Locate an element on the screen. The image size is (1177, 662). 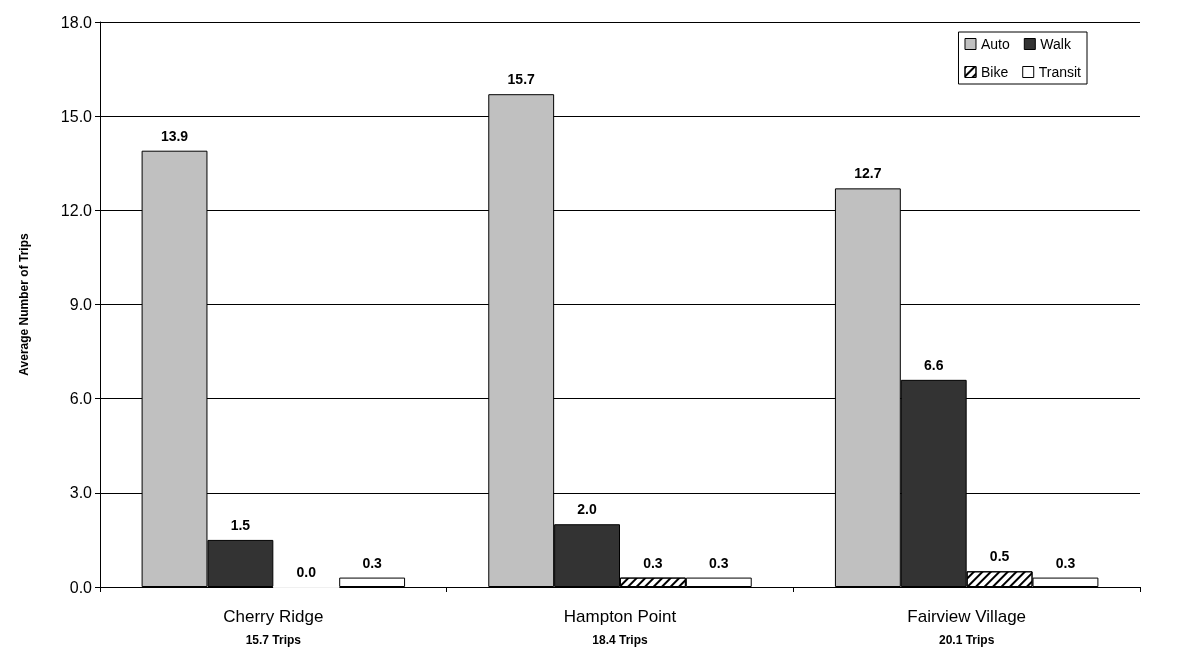
data-label: 1.5 is located at coordinates (240, 524).